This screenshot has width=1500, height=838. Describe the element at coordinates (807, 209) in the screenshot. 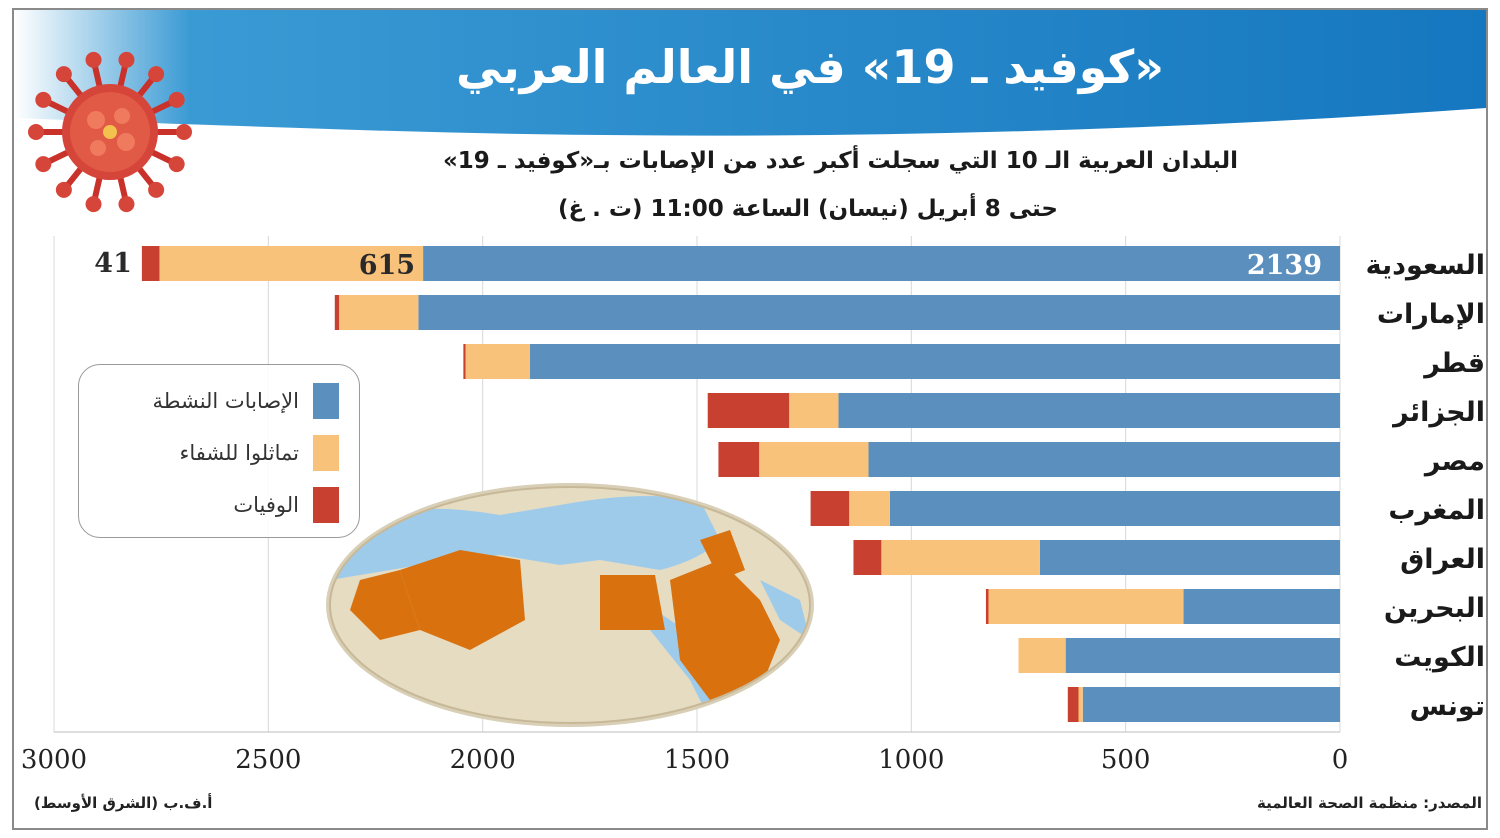

I see `subtitle-line-2: حتى 8 أبريل (نيسان) الساعة 11:00 (ت . غ)` at that location.